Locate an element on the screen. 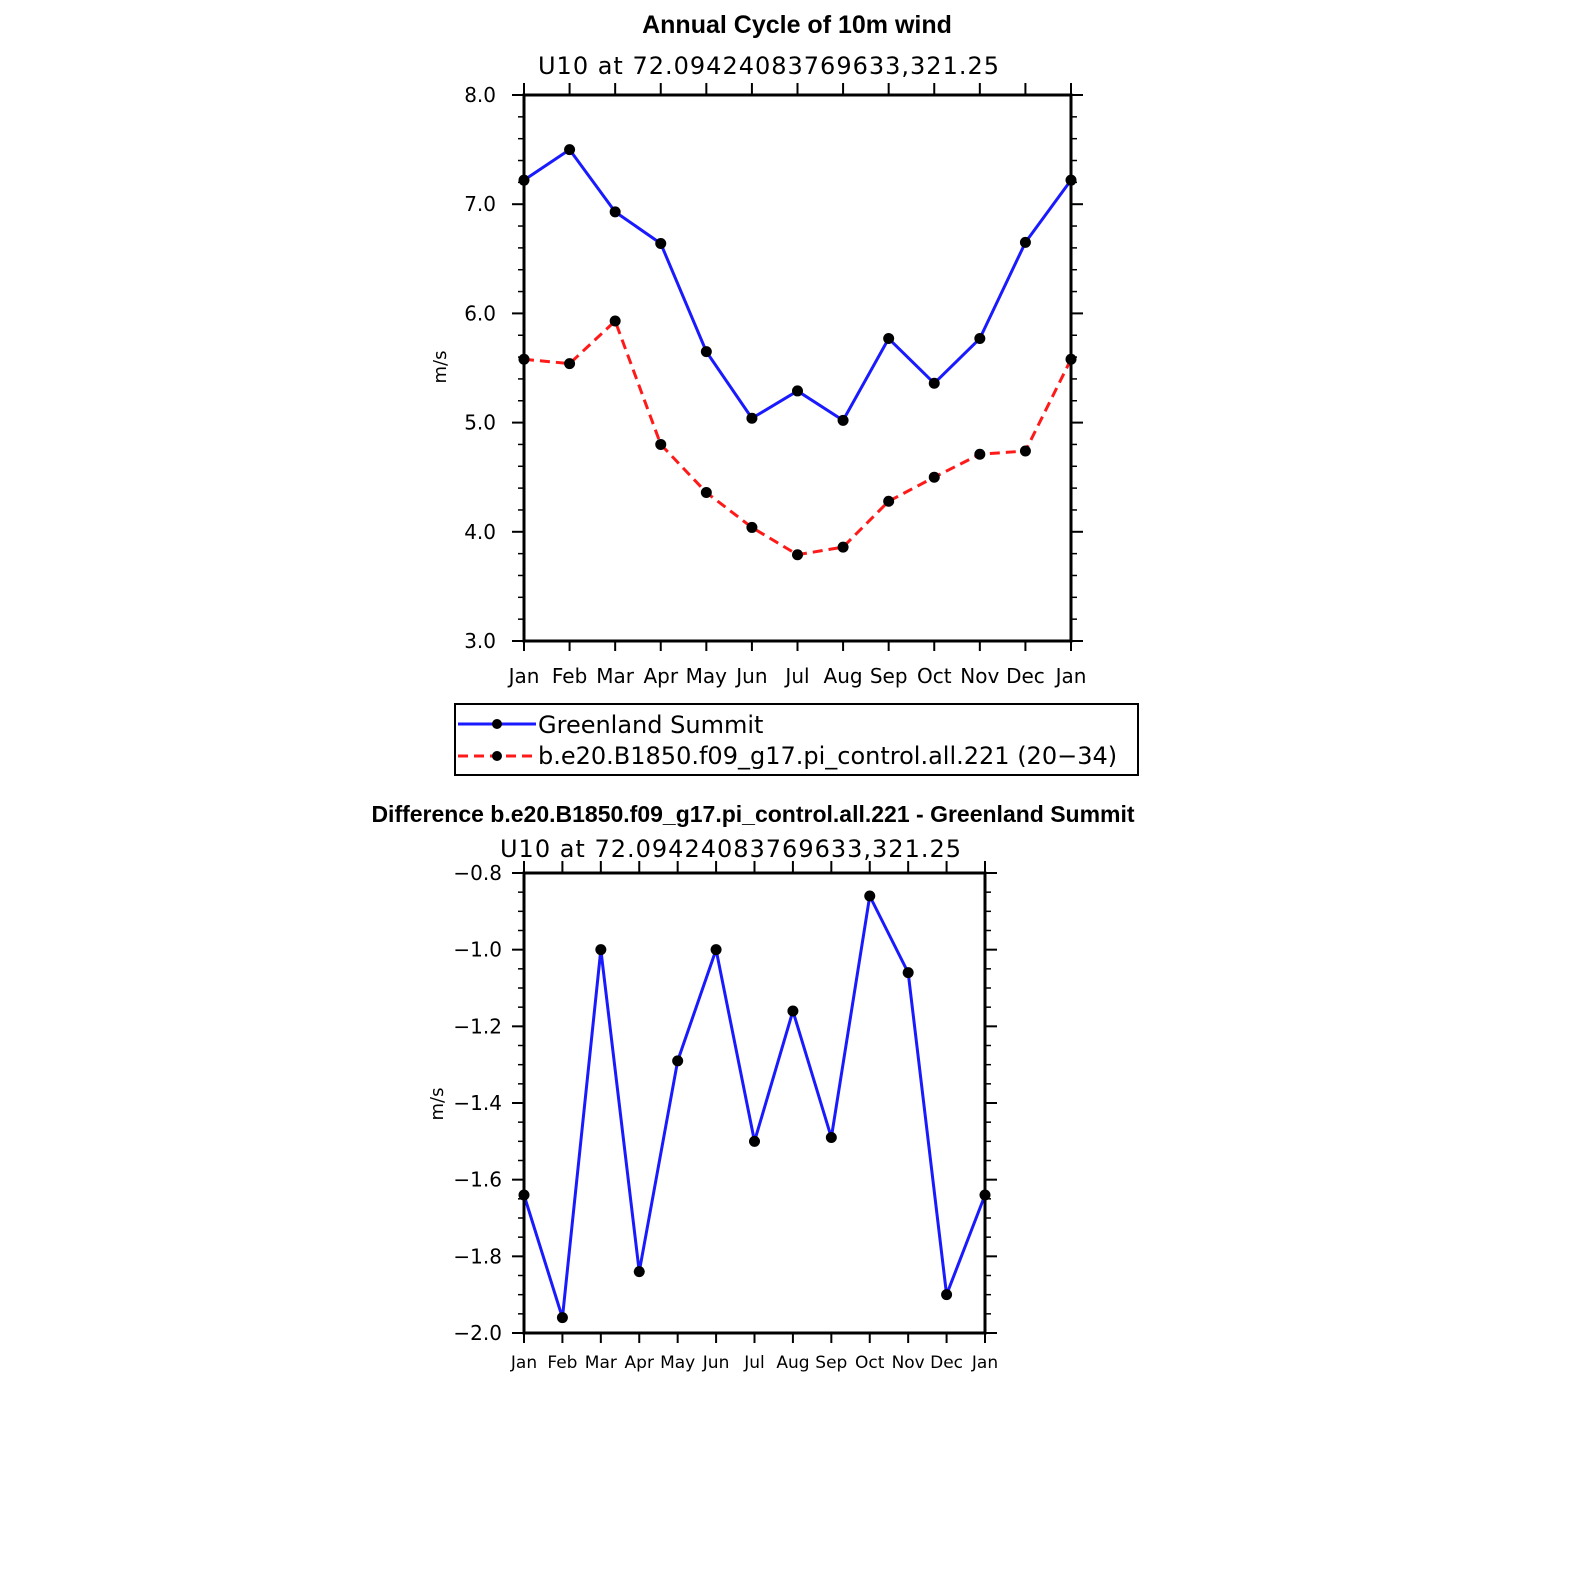 The width and height of the screenshot is (1574, 1574). y-tick-label: −1.2 is located at coordinates (477, 1026).